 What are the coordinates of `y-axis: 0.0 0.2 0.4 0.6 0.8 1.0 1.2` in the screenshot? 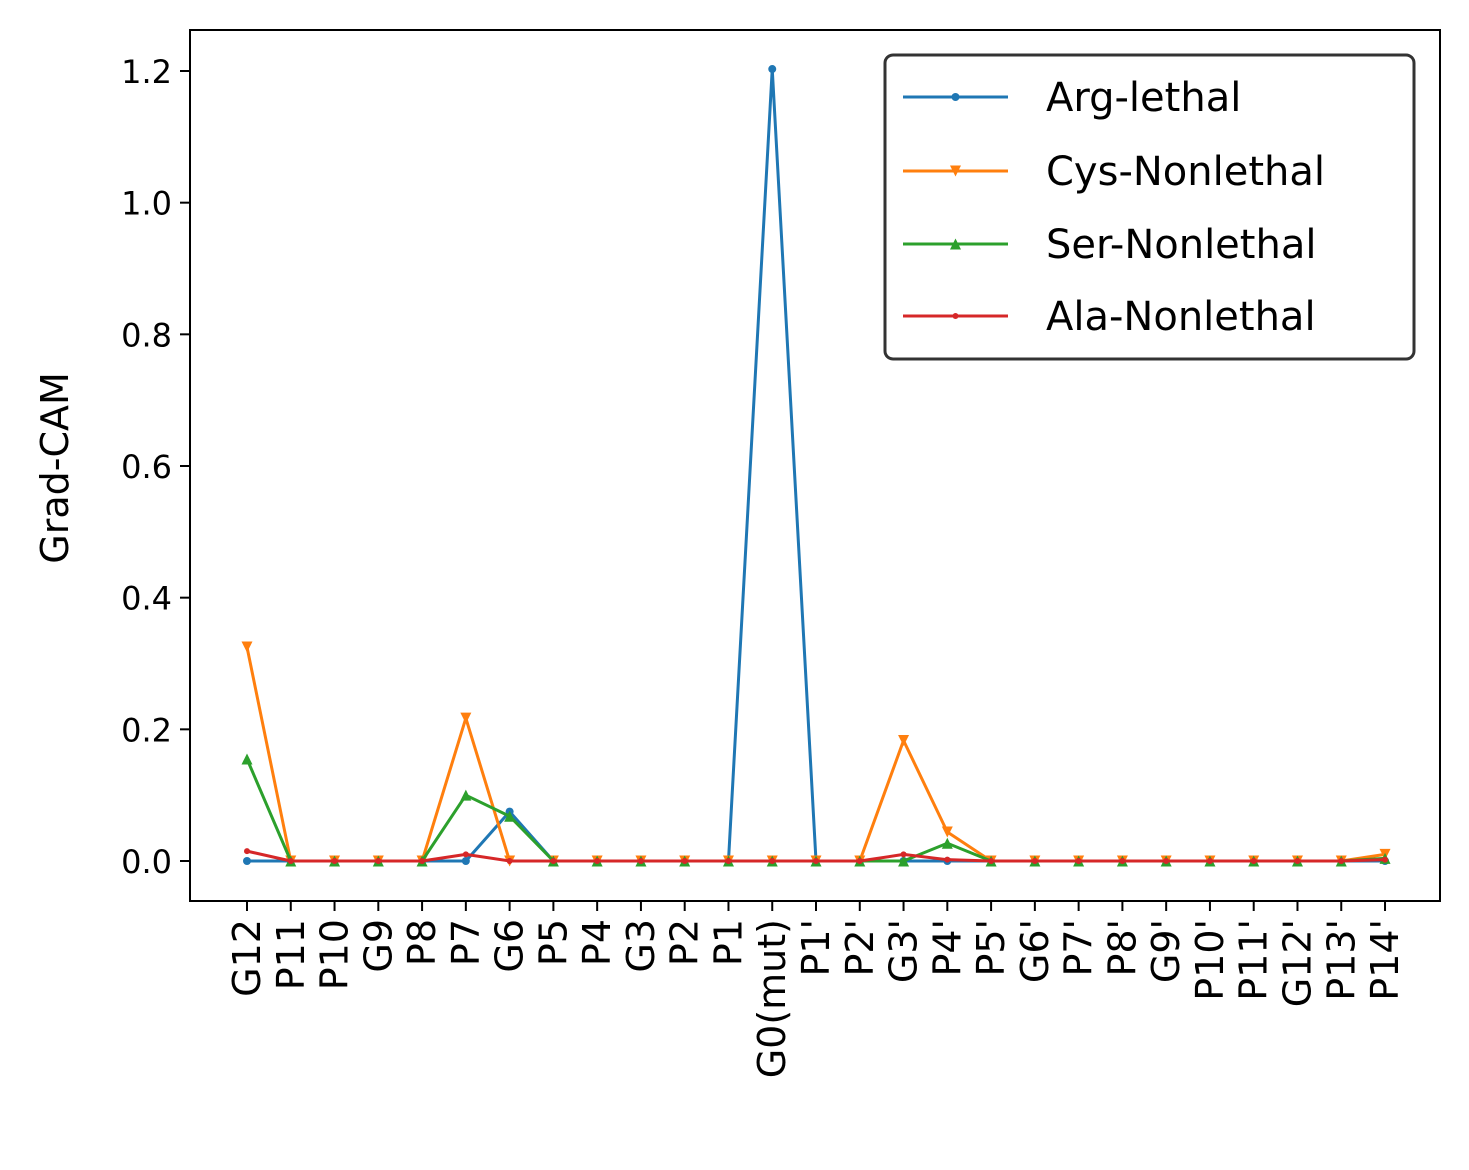 It's located at (155, 467).